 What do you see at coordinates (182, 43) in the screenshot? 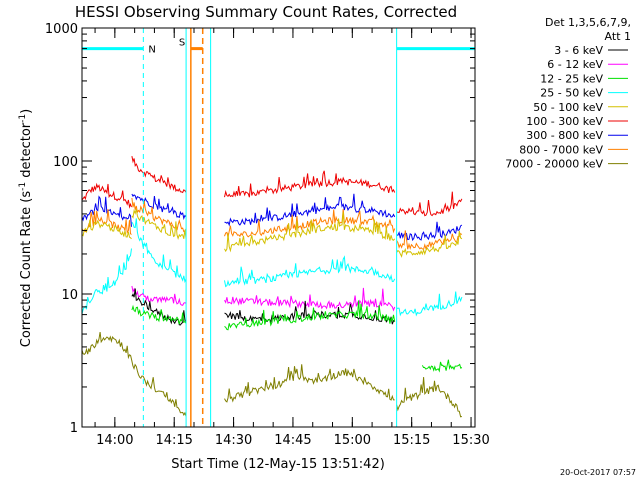
I see `saa-label: S` at bounding box center [182, 43].